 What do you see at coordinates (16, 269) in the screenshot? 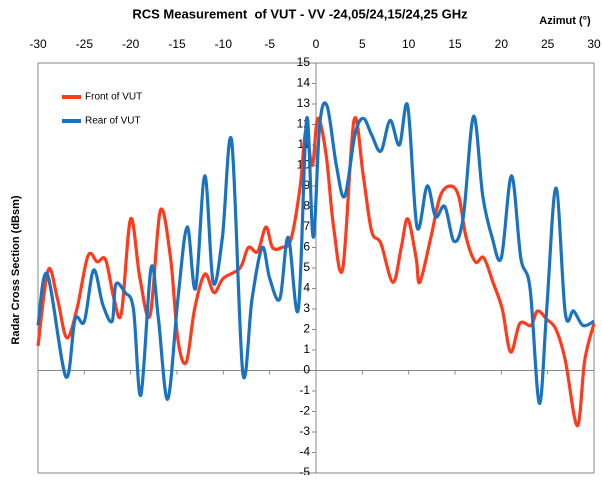
I see `y-axis-label: Radar Cross Section (dBsm)` at bounding box center [16, 269].